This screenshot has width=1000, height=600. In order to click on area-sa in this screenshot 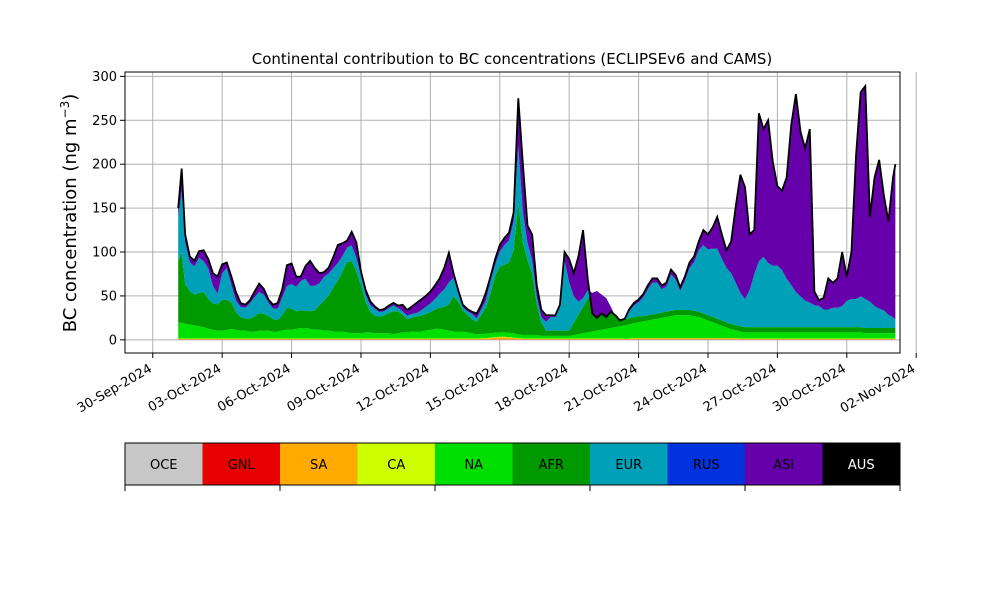, I will do `click(537, 338)`.